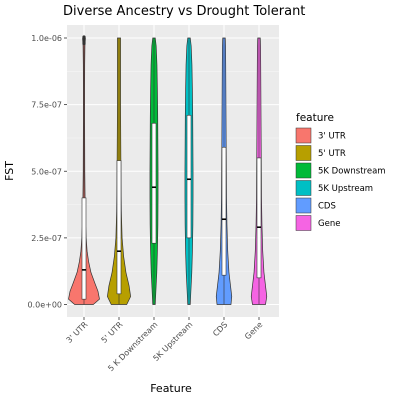 This screenshot has height=400, width=400. Describe the element at coordinates (84, 43) in the screenshot. I see `outlier-point` at that location.